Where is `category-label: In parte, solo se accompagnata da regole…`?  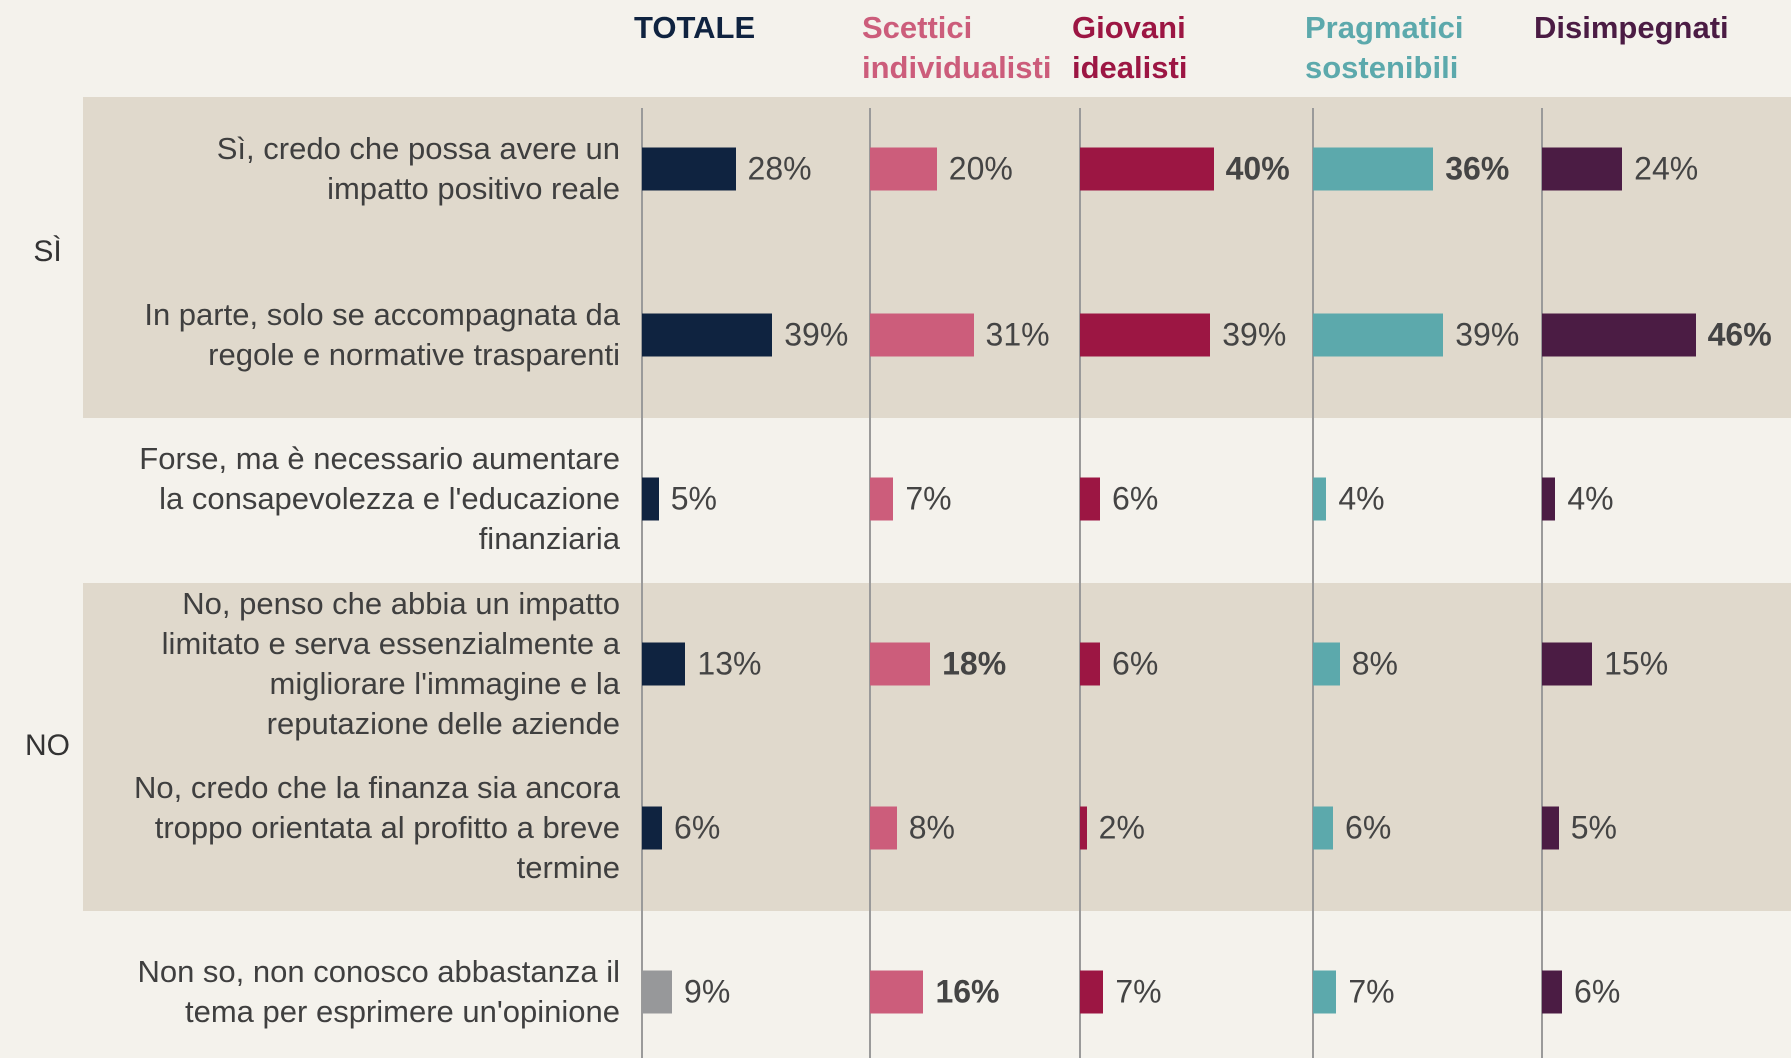
category-label: In parte, solo se accompagnata da regole… is located at coordinates (382, 334).